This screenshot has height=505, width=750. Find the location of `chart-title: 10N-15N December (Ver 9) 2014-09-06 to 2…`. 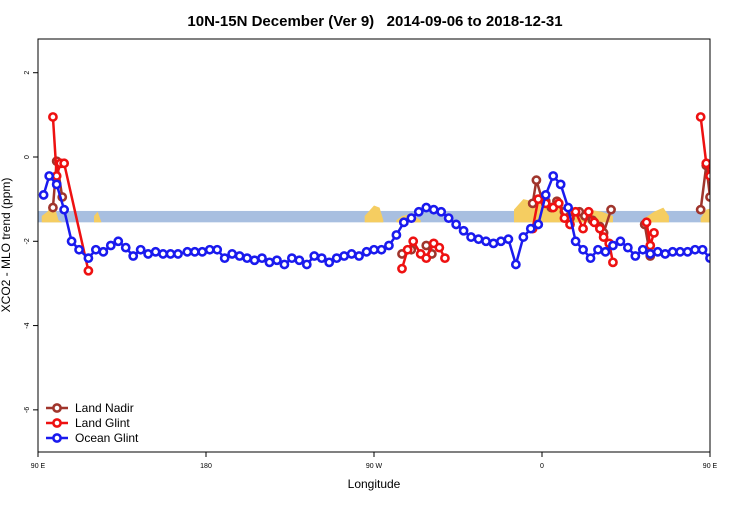

chart-title: 10N-15N December (Ver 9) 2014-09-06 to 2… is located at coordinates (374, 21).